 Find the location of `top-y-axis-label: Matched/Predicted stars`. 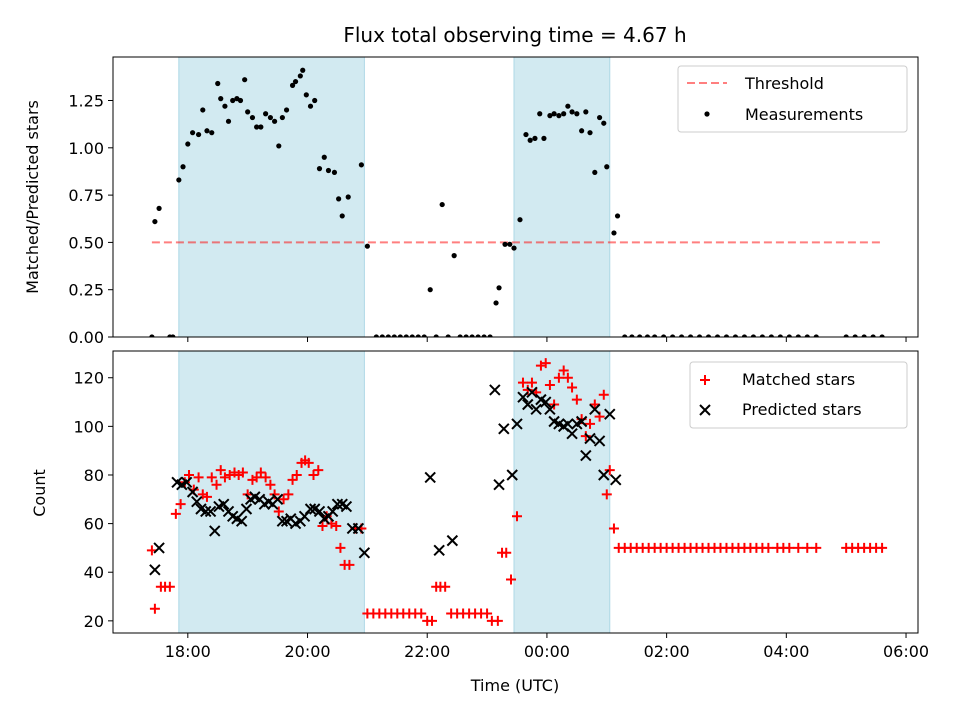

top-y-axis-label: Matched/Predicted stars is located at coordinates (32, 197).